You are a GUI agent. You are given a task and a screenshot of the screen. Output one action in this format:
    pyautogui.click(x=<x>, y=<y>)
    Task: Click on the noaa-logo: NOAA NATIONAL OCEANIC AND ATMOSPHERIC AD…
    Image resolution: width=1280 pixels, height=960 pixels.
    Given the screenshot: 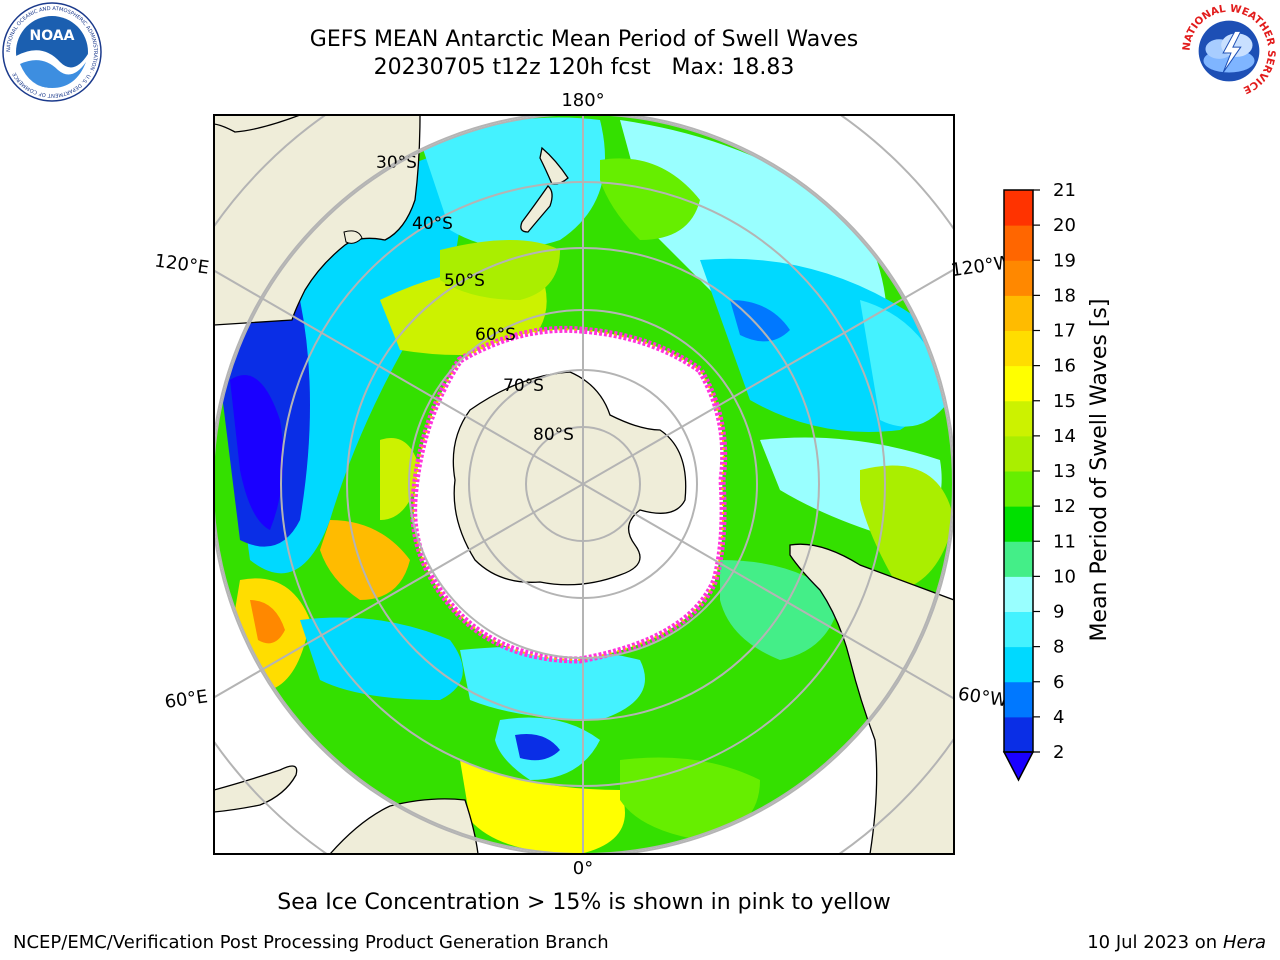 What is the action you would take?
    pyautogui.click(x=52, y=52)
    